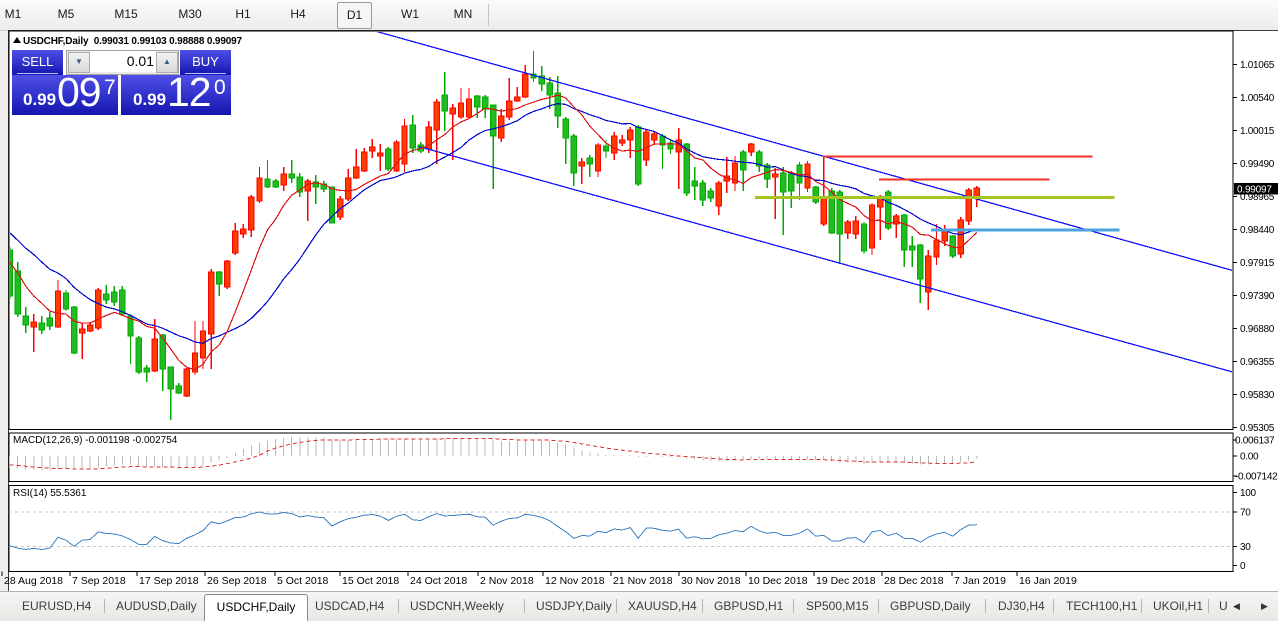 The height and width of the screenshot is (621, 1278). I want to click on svg-text: 30 Nov 2018, so click(711, 581).